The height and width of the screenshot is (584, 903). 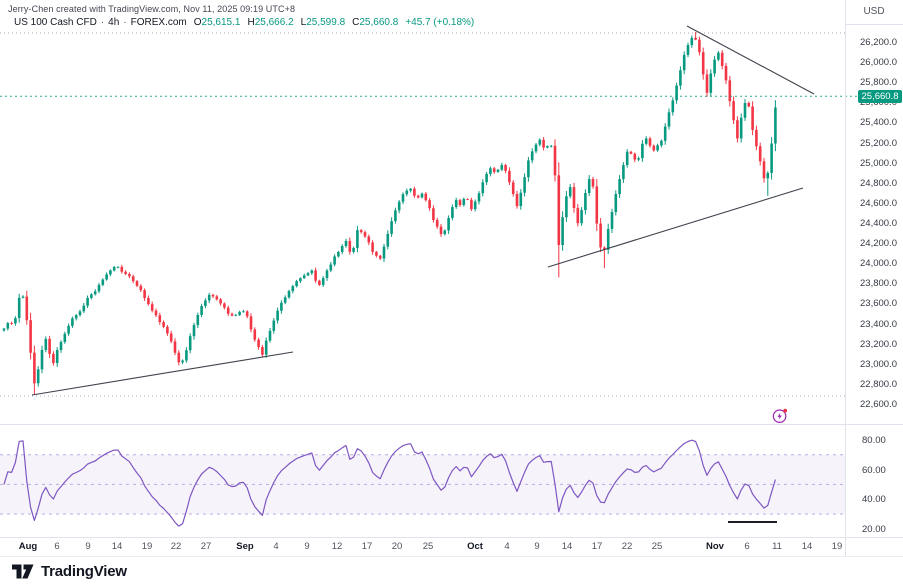 What do you see at coordinates (675, 227) in the screenshot?
I see `support-line-oct-nov` at bounding box center [675, 227].